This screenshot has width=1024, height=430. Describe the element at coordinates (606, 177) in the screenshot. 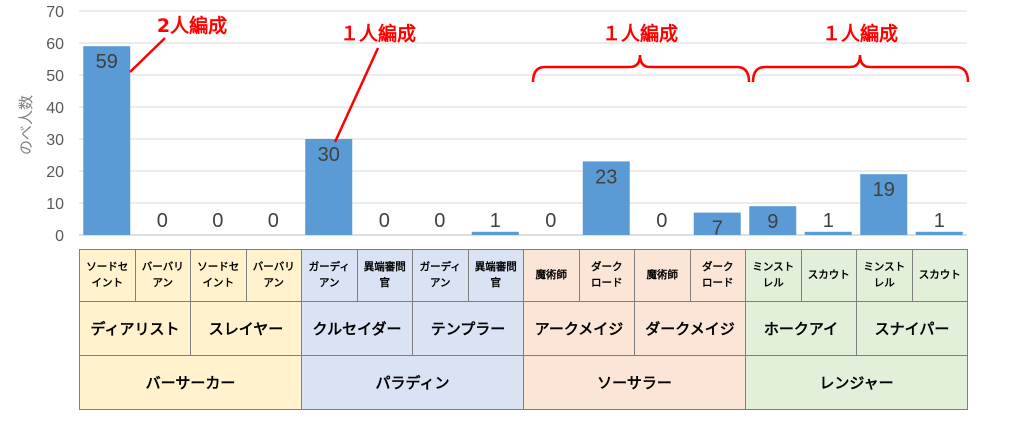

I see `data-label: 23` at that location.